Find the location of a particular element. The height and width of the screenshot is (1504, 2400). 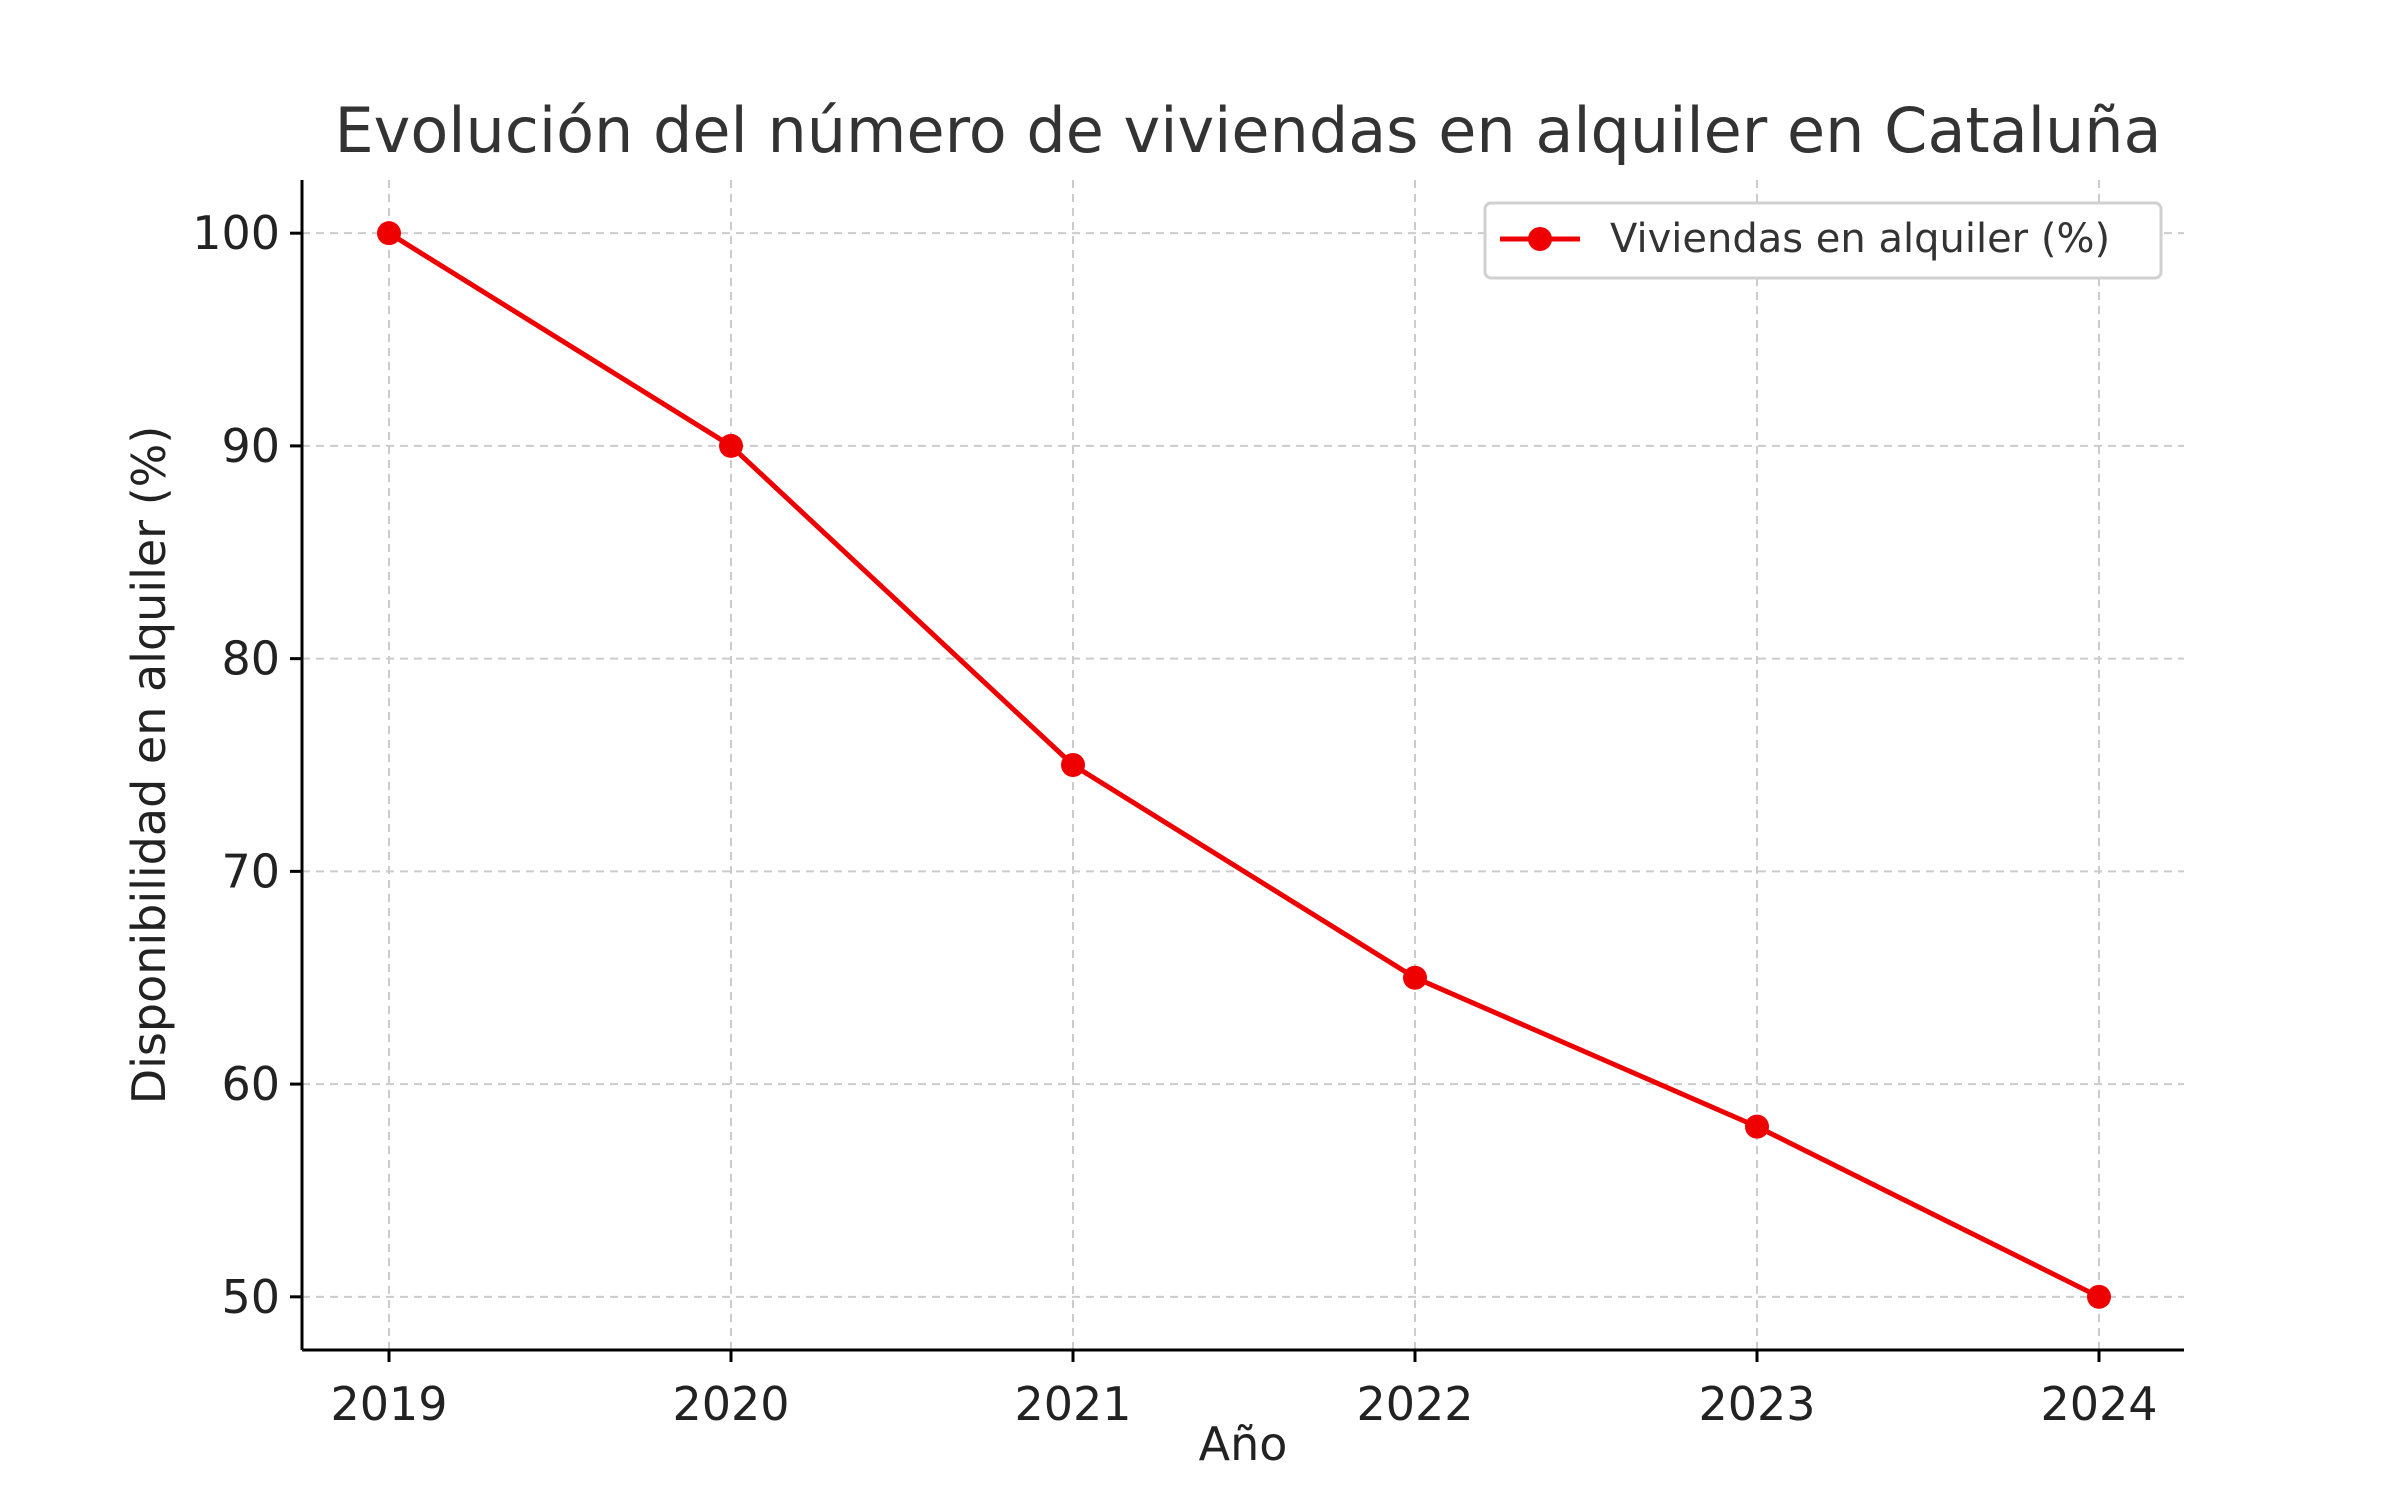

x-tick-label: 2021 is located at coordinates (1072, 1404).